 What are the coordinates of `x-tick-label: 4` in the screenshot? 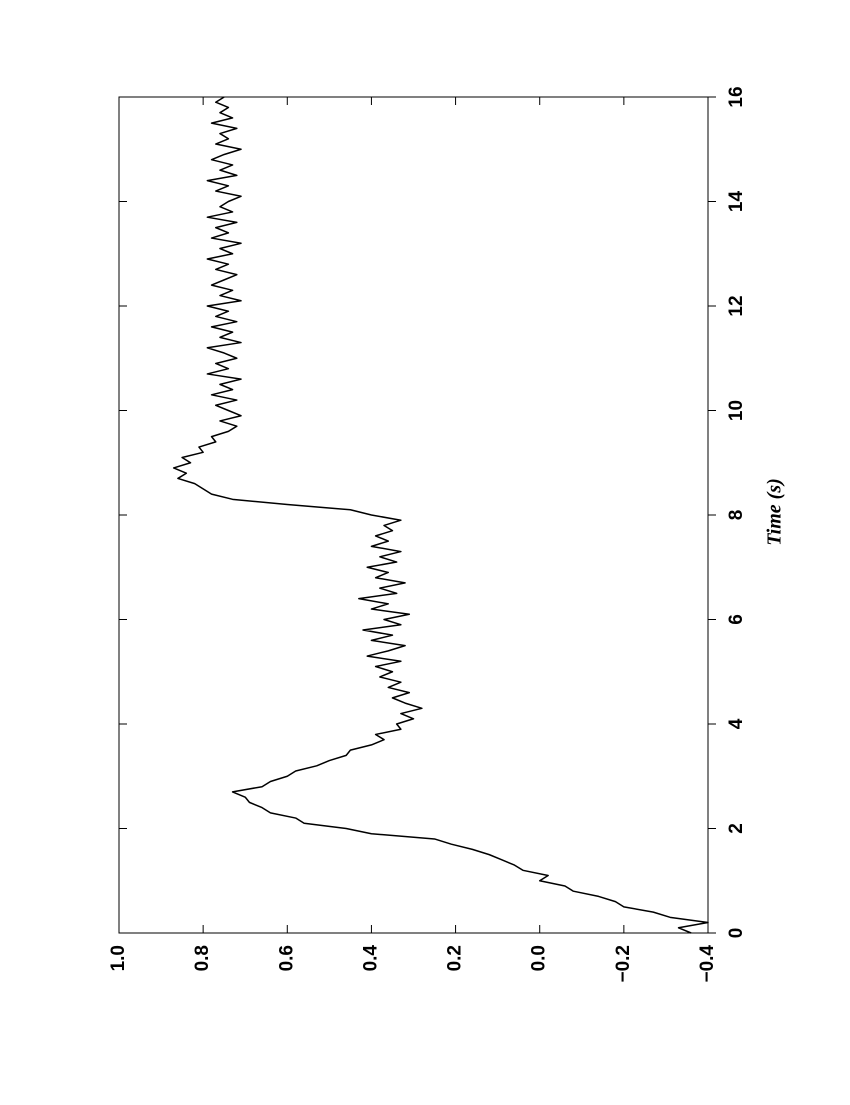 It's located at (736, 723).